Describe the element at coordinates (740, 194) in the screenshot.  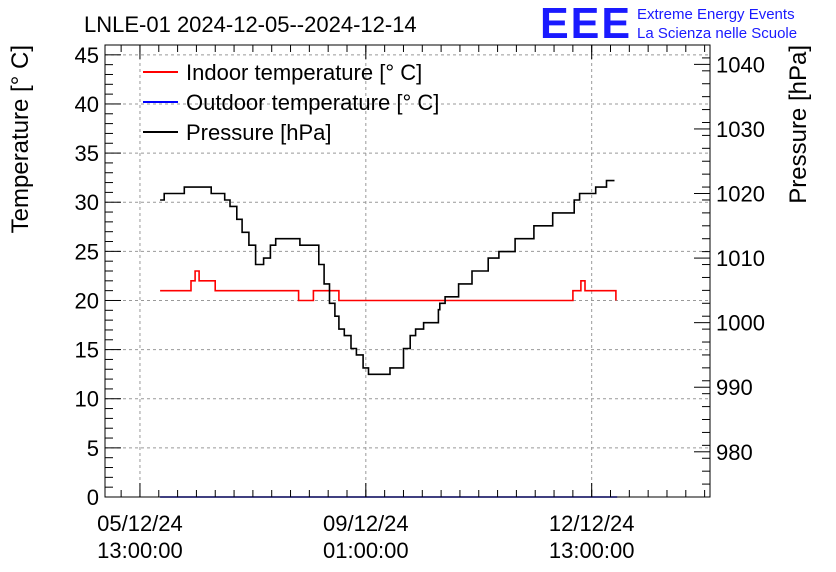
I see `y-right-tick-label: 1020` at that location.